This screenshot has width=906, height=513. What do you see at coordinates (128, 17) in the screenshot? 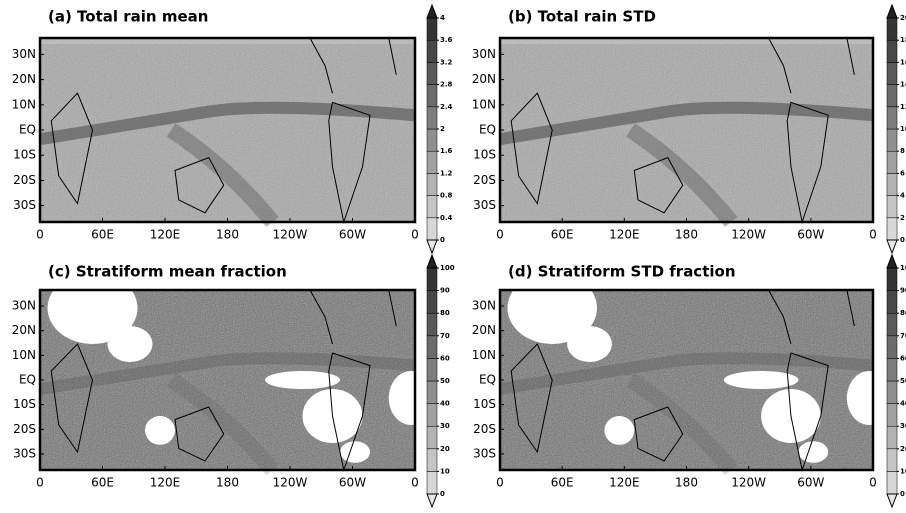
I see `panel-title: (a) Total rain mean` at bounding box center [128, 17].